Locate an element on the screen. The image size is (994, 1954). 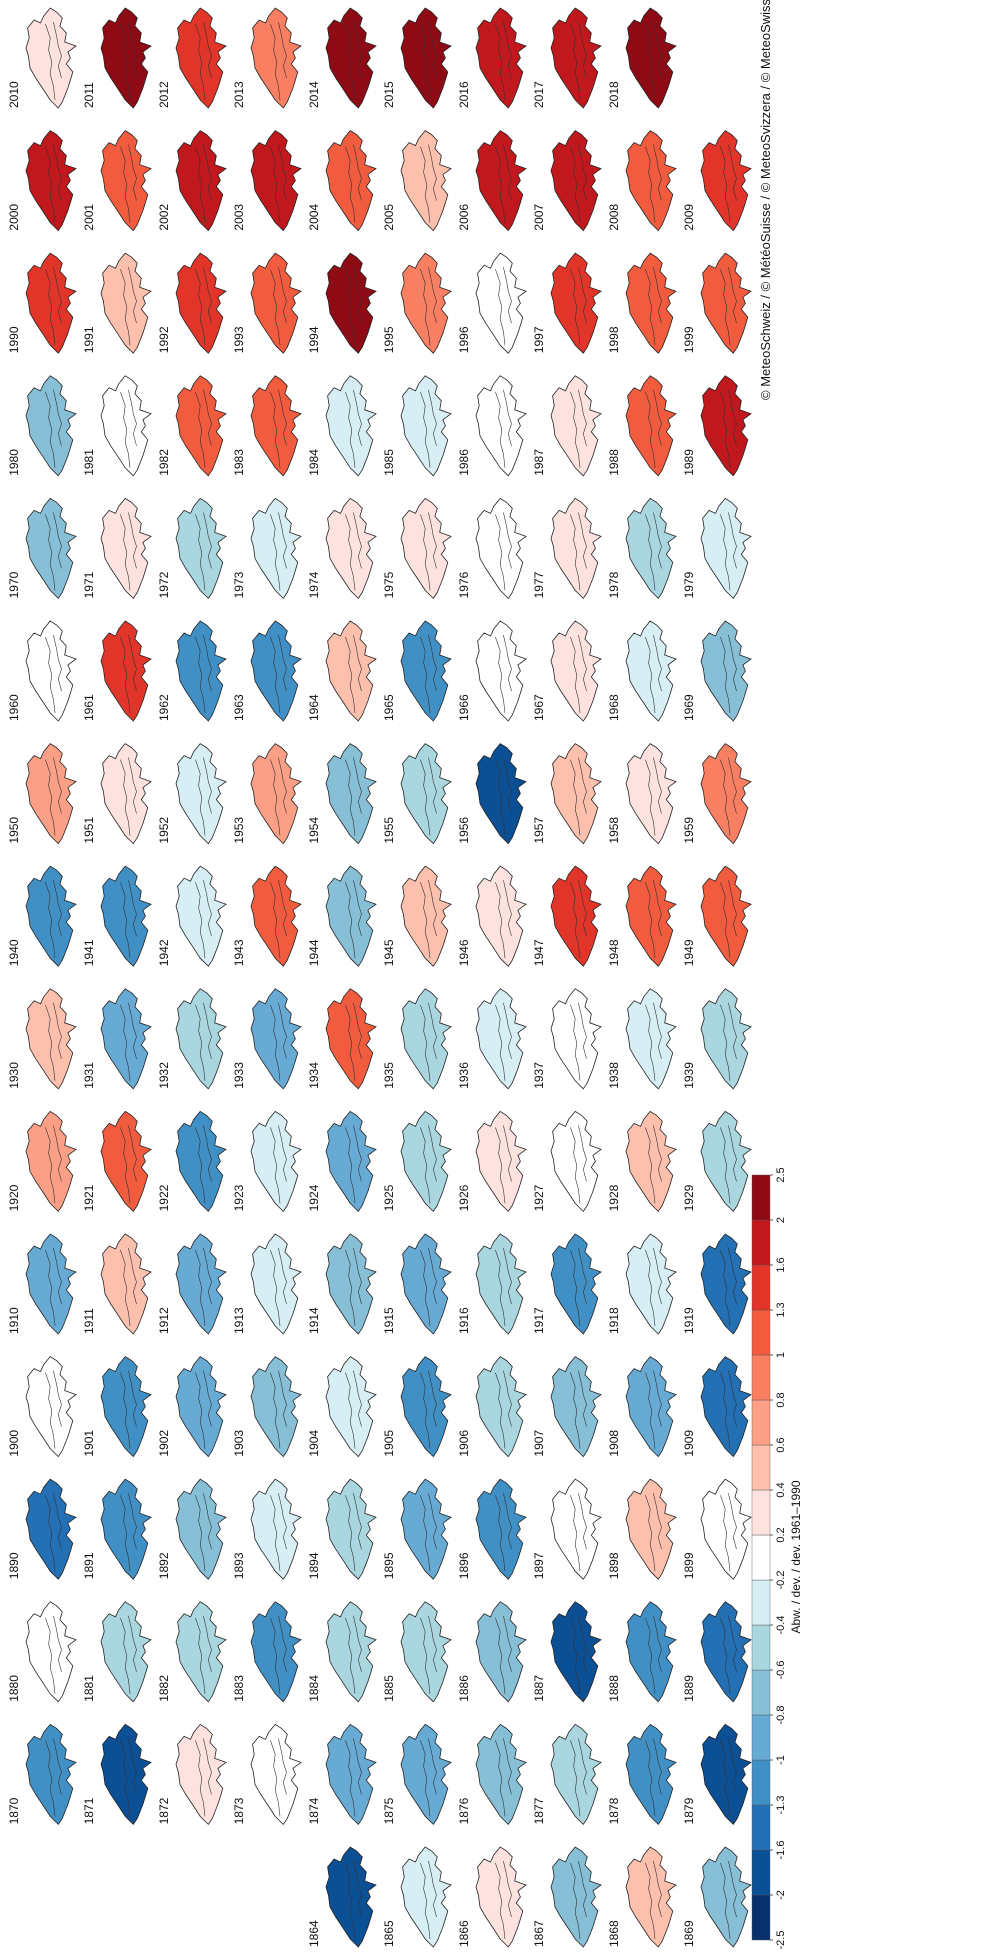
year-label: 1894 is located at coordinates (314, 1565).